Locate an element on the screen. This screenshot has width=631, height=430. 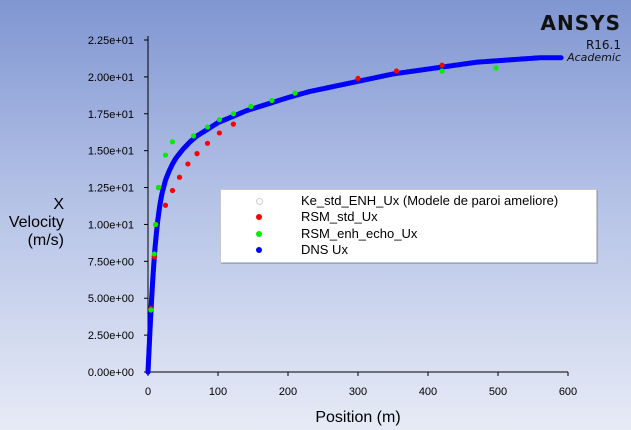
y-axis-label-line: (m/s) is located at coordinates (45, 240).